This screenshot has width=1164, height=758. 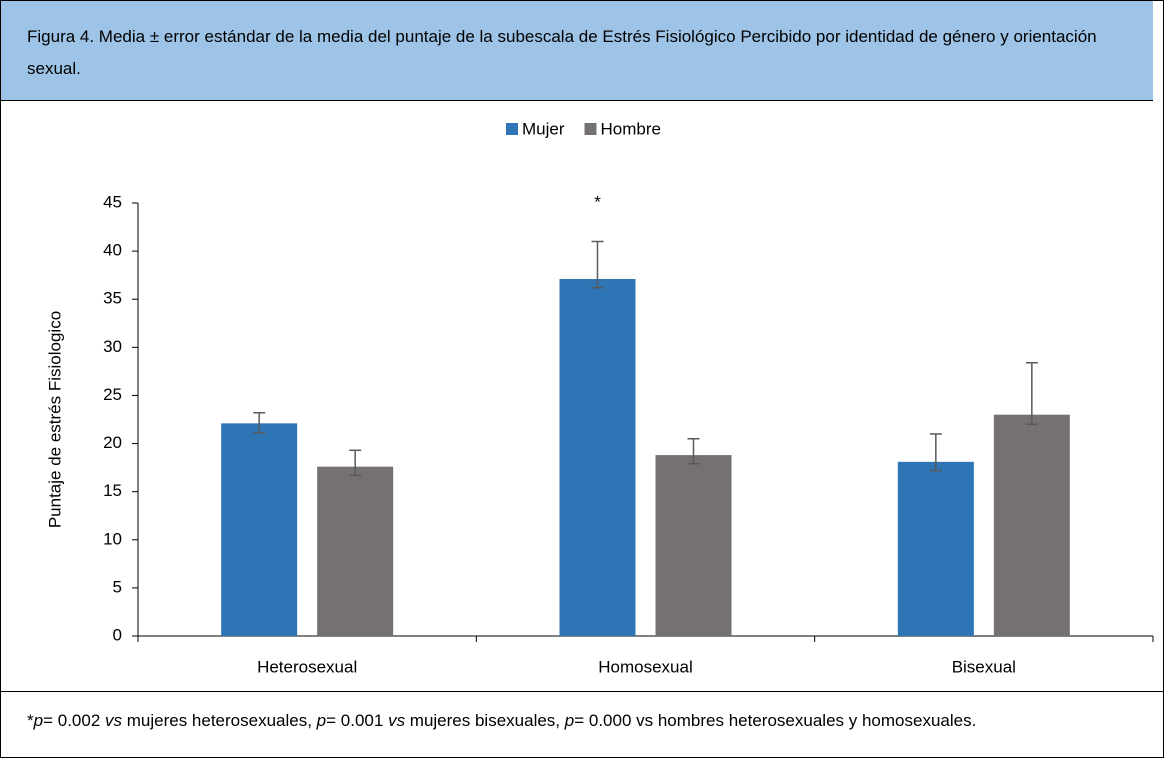 I want to click on legend-label: Mujer, so click(x=543, y=128).